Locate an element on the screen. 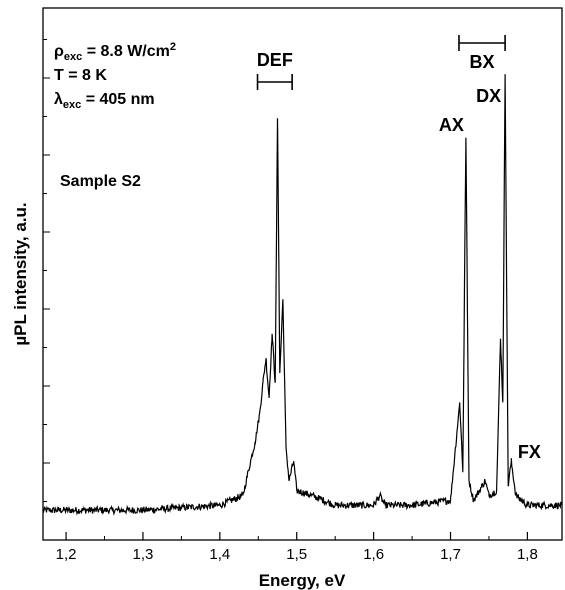 Image resolution: width=565 pixels, height=590 pixels. x-tick-label: 1,4 is located at coordinates (219, 554).